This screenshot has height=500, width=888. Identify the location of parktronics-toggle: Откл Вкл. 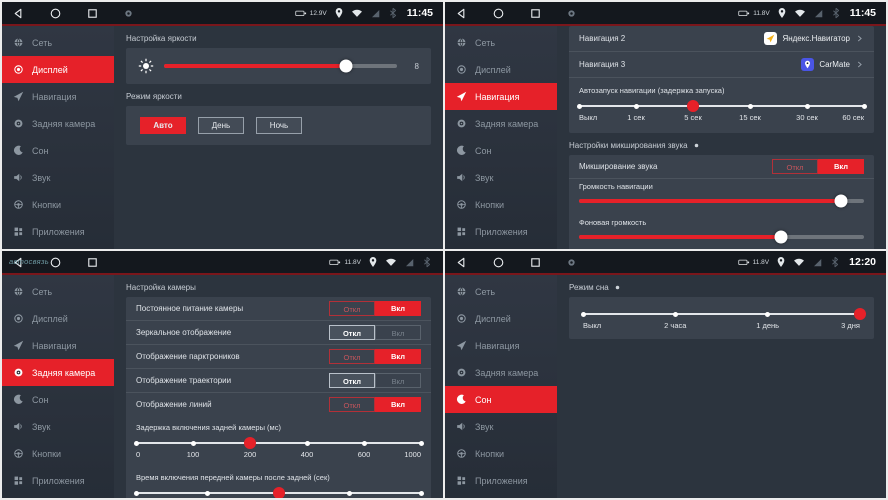
(375, 356).